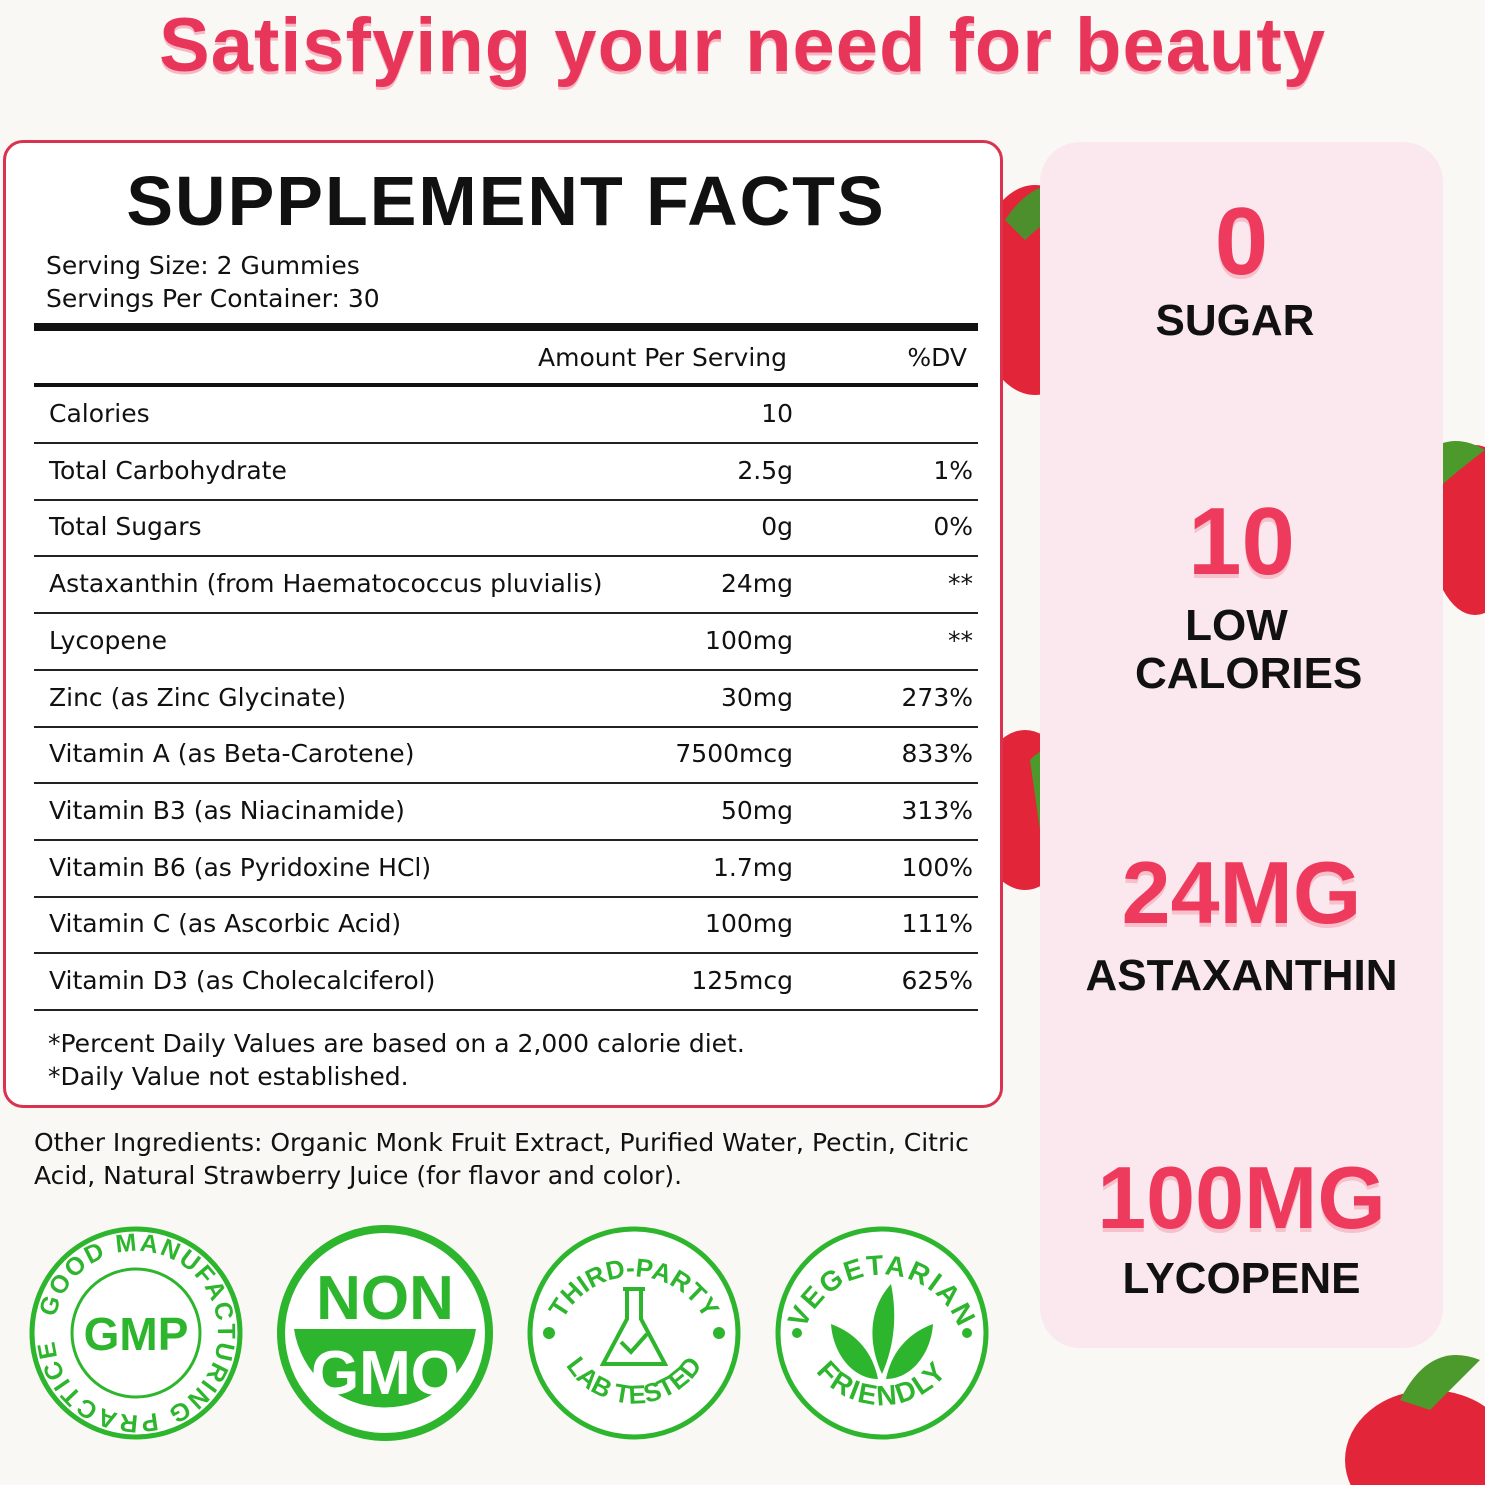 Image resolution: width=1485 pixels, height=1485 pixels. I want to click on facts-title: SUPPLEMENT FACTS, so click(506, 201).